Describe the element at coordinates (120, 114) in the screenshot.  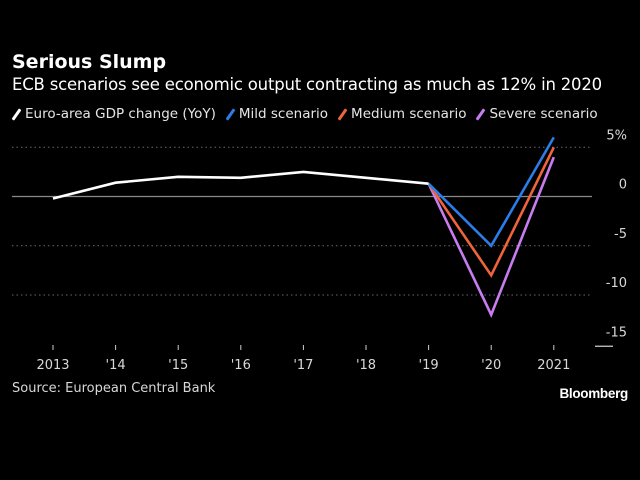
I see `legend-label-gdp: Euro-area GDP change (YoY)` at that location.